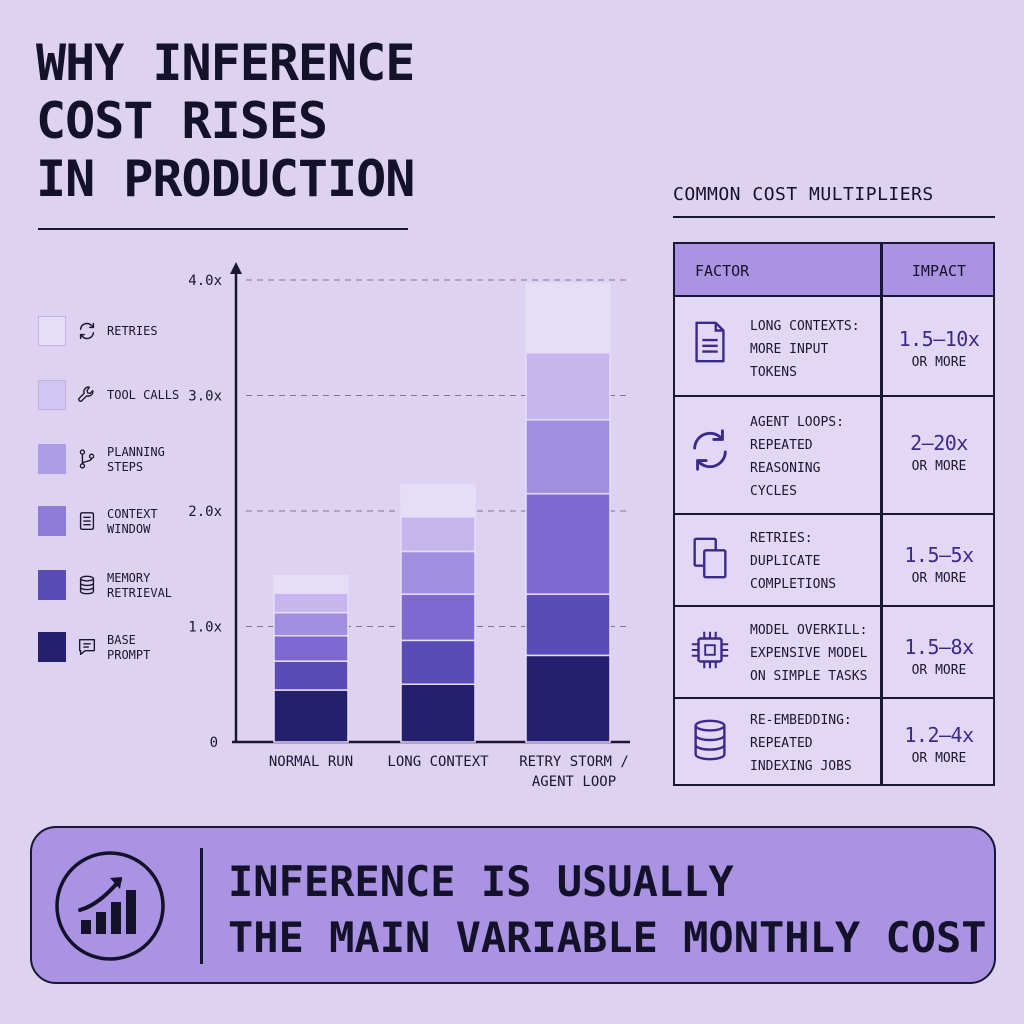 The width and height of the screenshot is (1024, 1024). Describe the element at coordinates (939, 555) in the screenshot. I see `impact-value: 1.5–5x` at that location.